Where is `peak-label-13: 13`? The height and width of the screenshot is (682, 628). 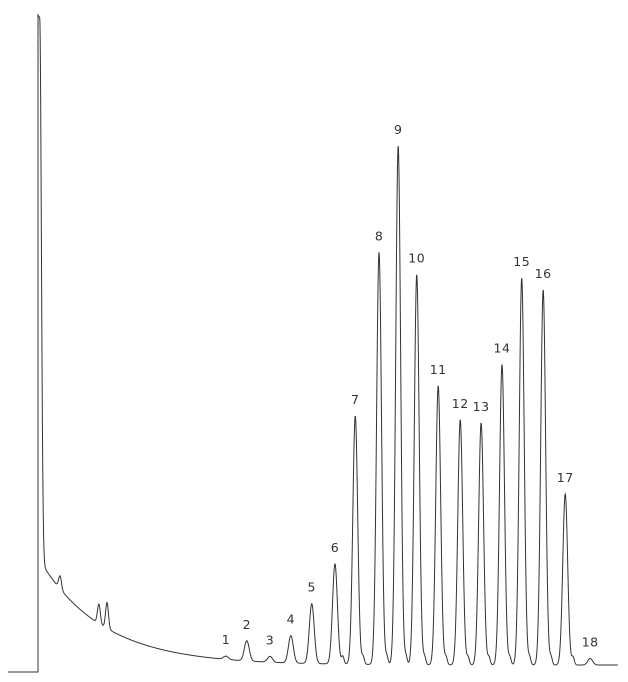 peak-label-13: 13 is located at coordinates (481, 406).